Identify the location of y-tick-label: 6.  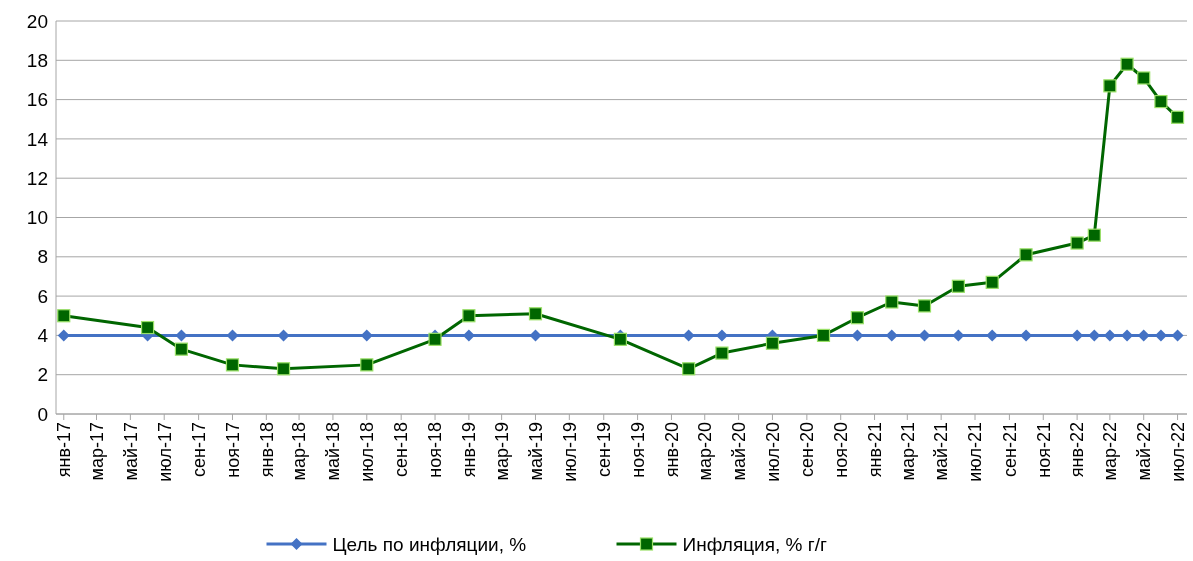
(42, 296).